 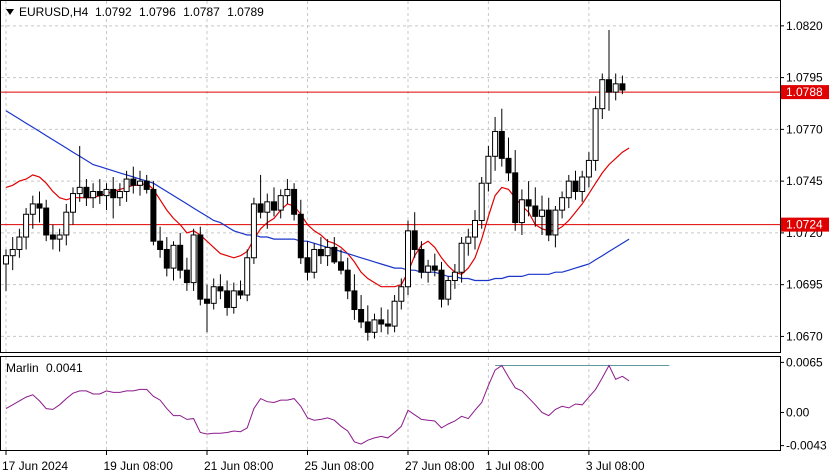 I want to click on osc-tick-label: -0.0043, so click(x=806, y=446).